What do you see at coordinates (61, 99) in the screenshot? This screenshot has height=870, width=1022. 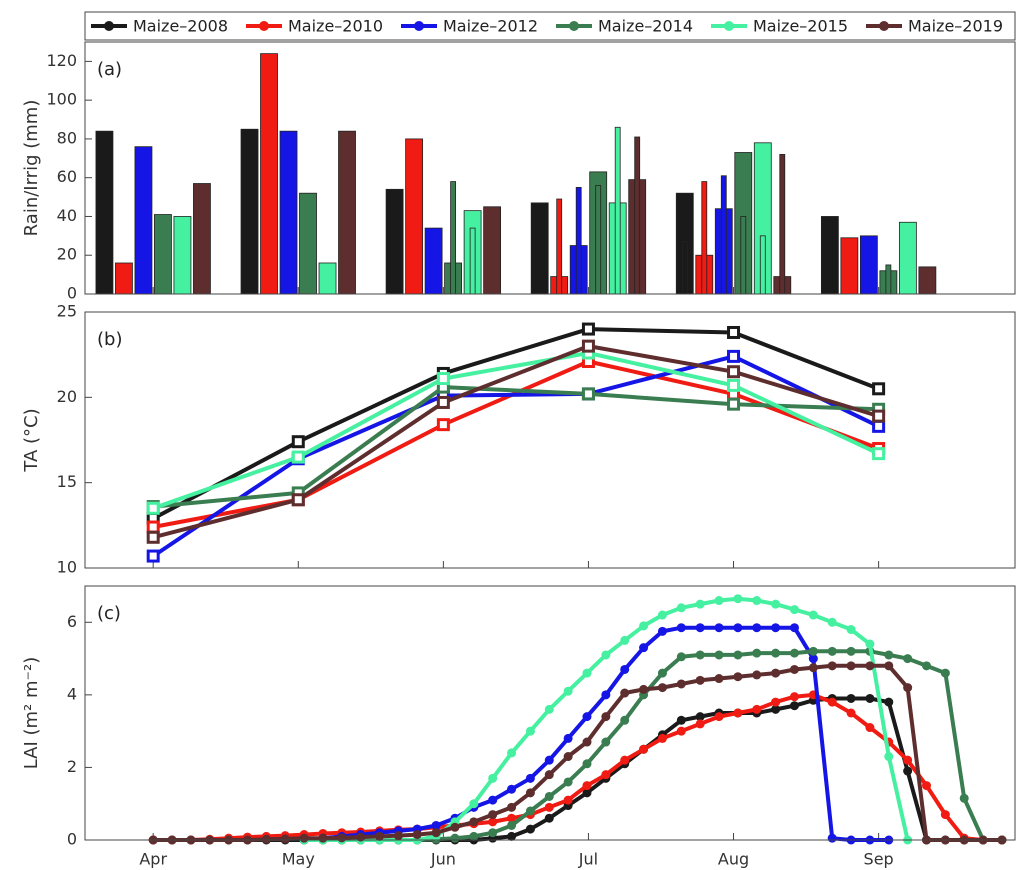 I see `y-tick-label: 100` at bounding box center [61, 99].